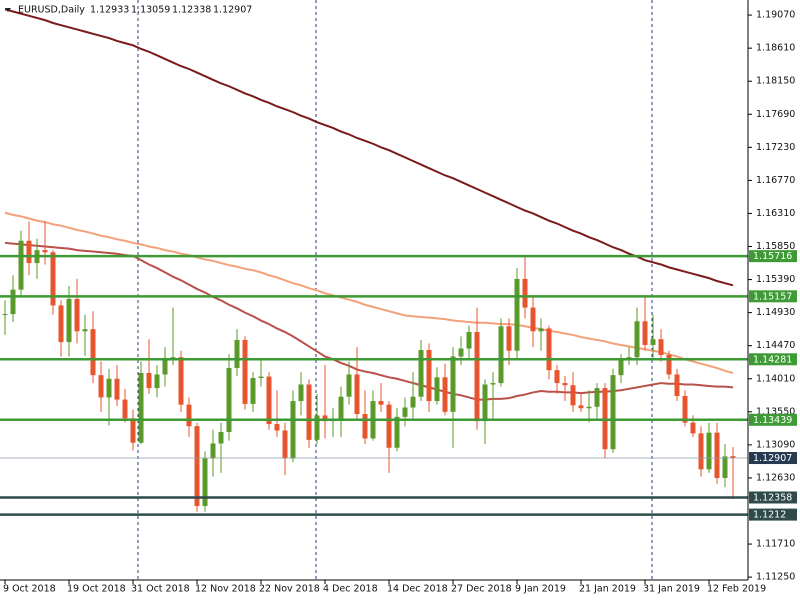  I want to click on x-tick-label: 27 Dec 2018, so click(481, 589).